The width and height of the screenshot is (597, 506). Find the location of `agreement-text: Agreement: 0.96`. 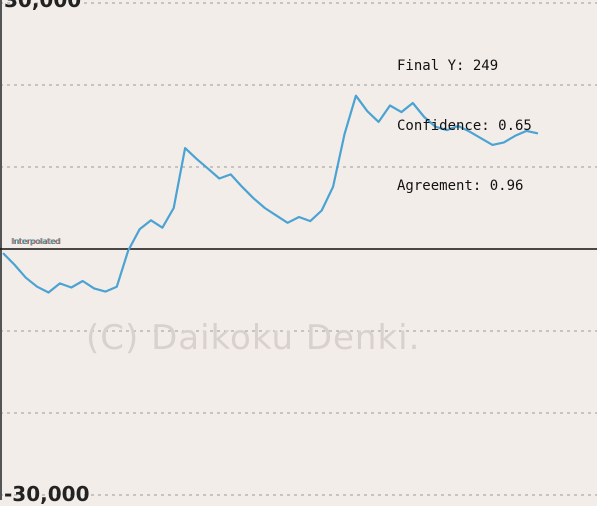

agreement-text: Agreement: 0.96 is located at coordinates (460, 186).